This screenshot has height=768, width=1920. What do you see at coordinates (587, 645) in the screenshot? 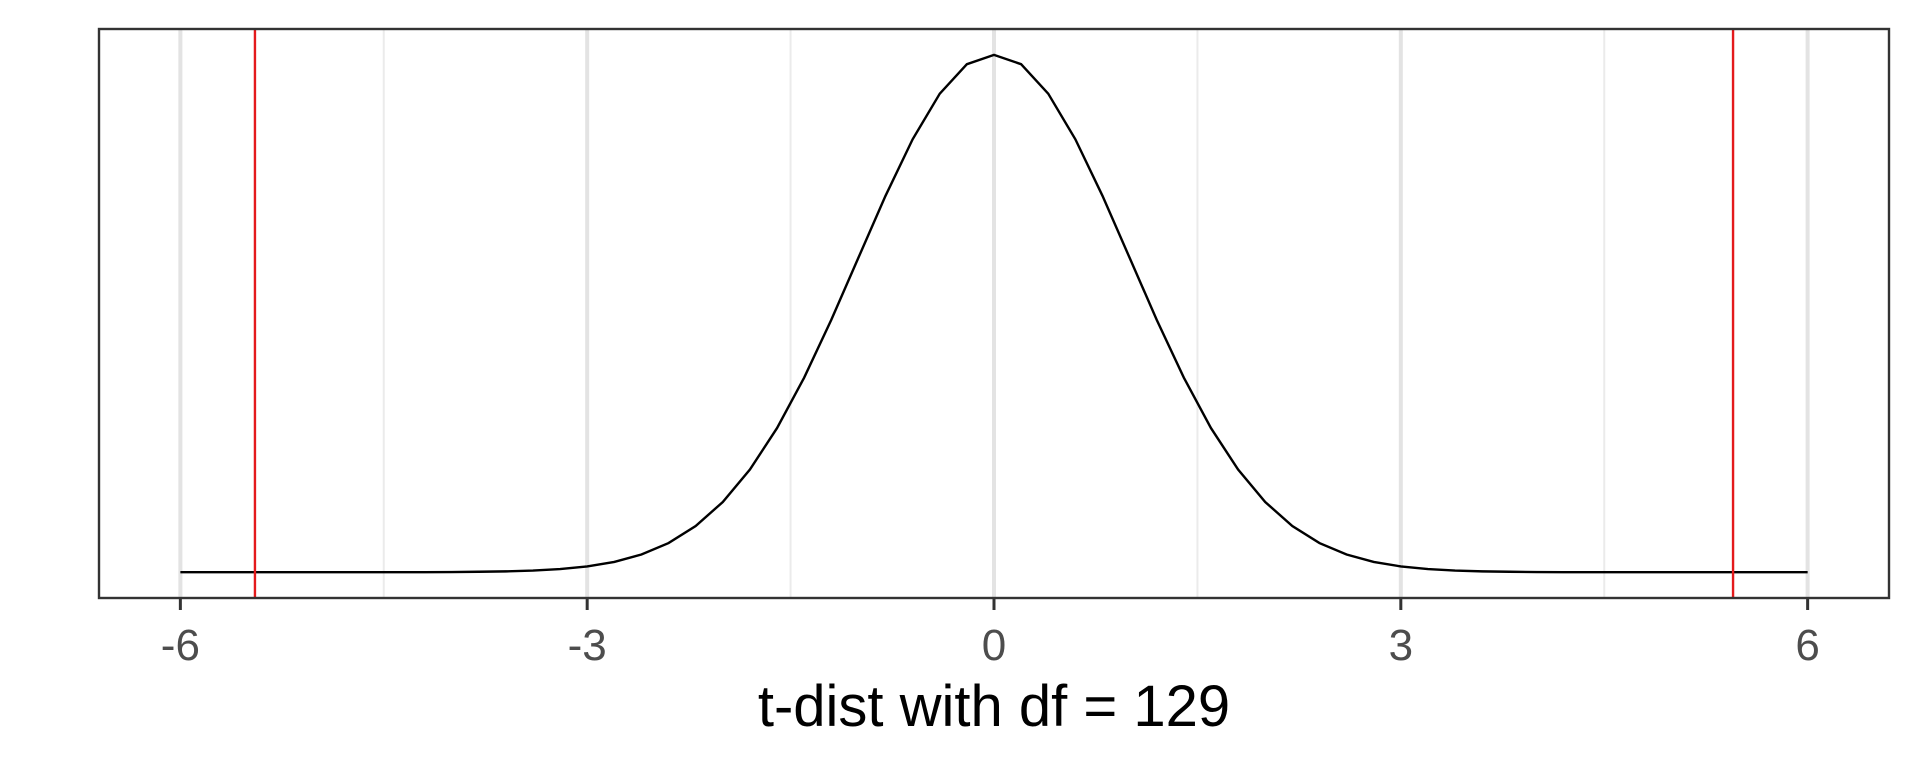
I see `x-tick-label: -3` at bounding box center [587, 645].